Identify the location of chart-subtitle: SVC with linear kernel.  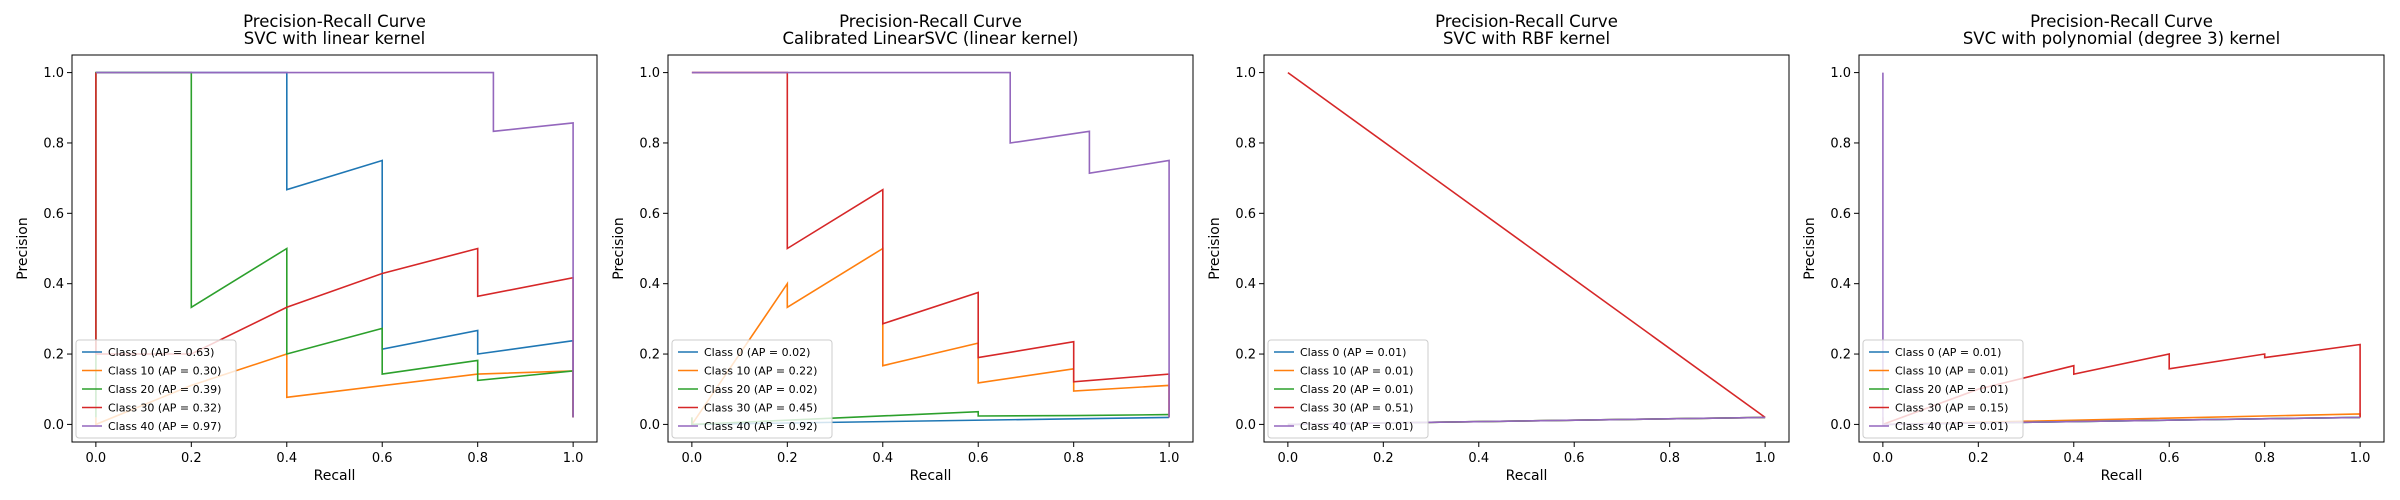
(335, 38).